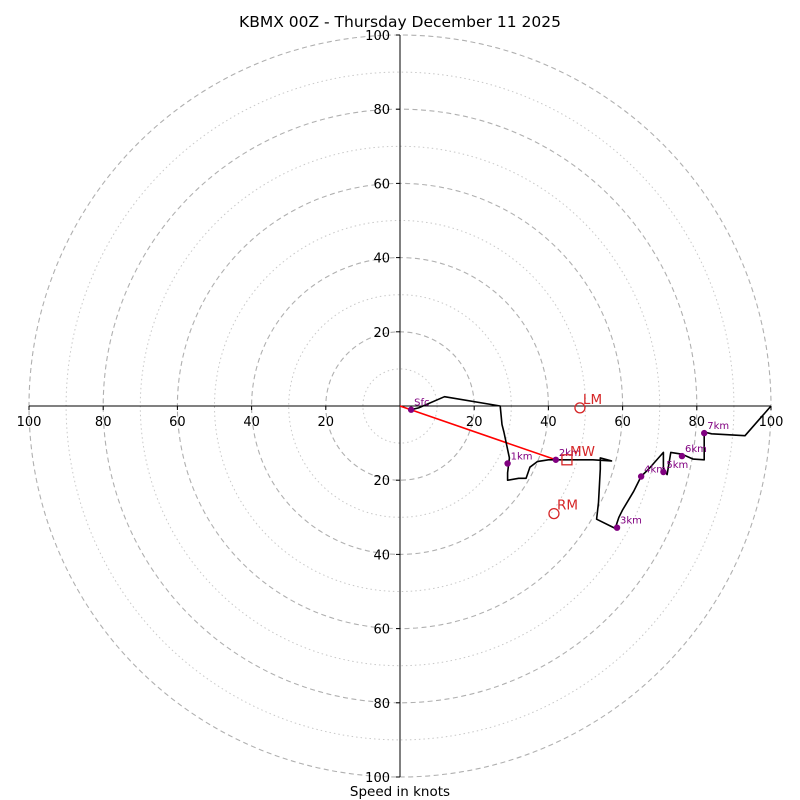 This screenshot has width=800, height=800. I want to click on shear-vector, so click(478, 433).